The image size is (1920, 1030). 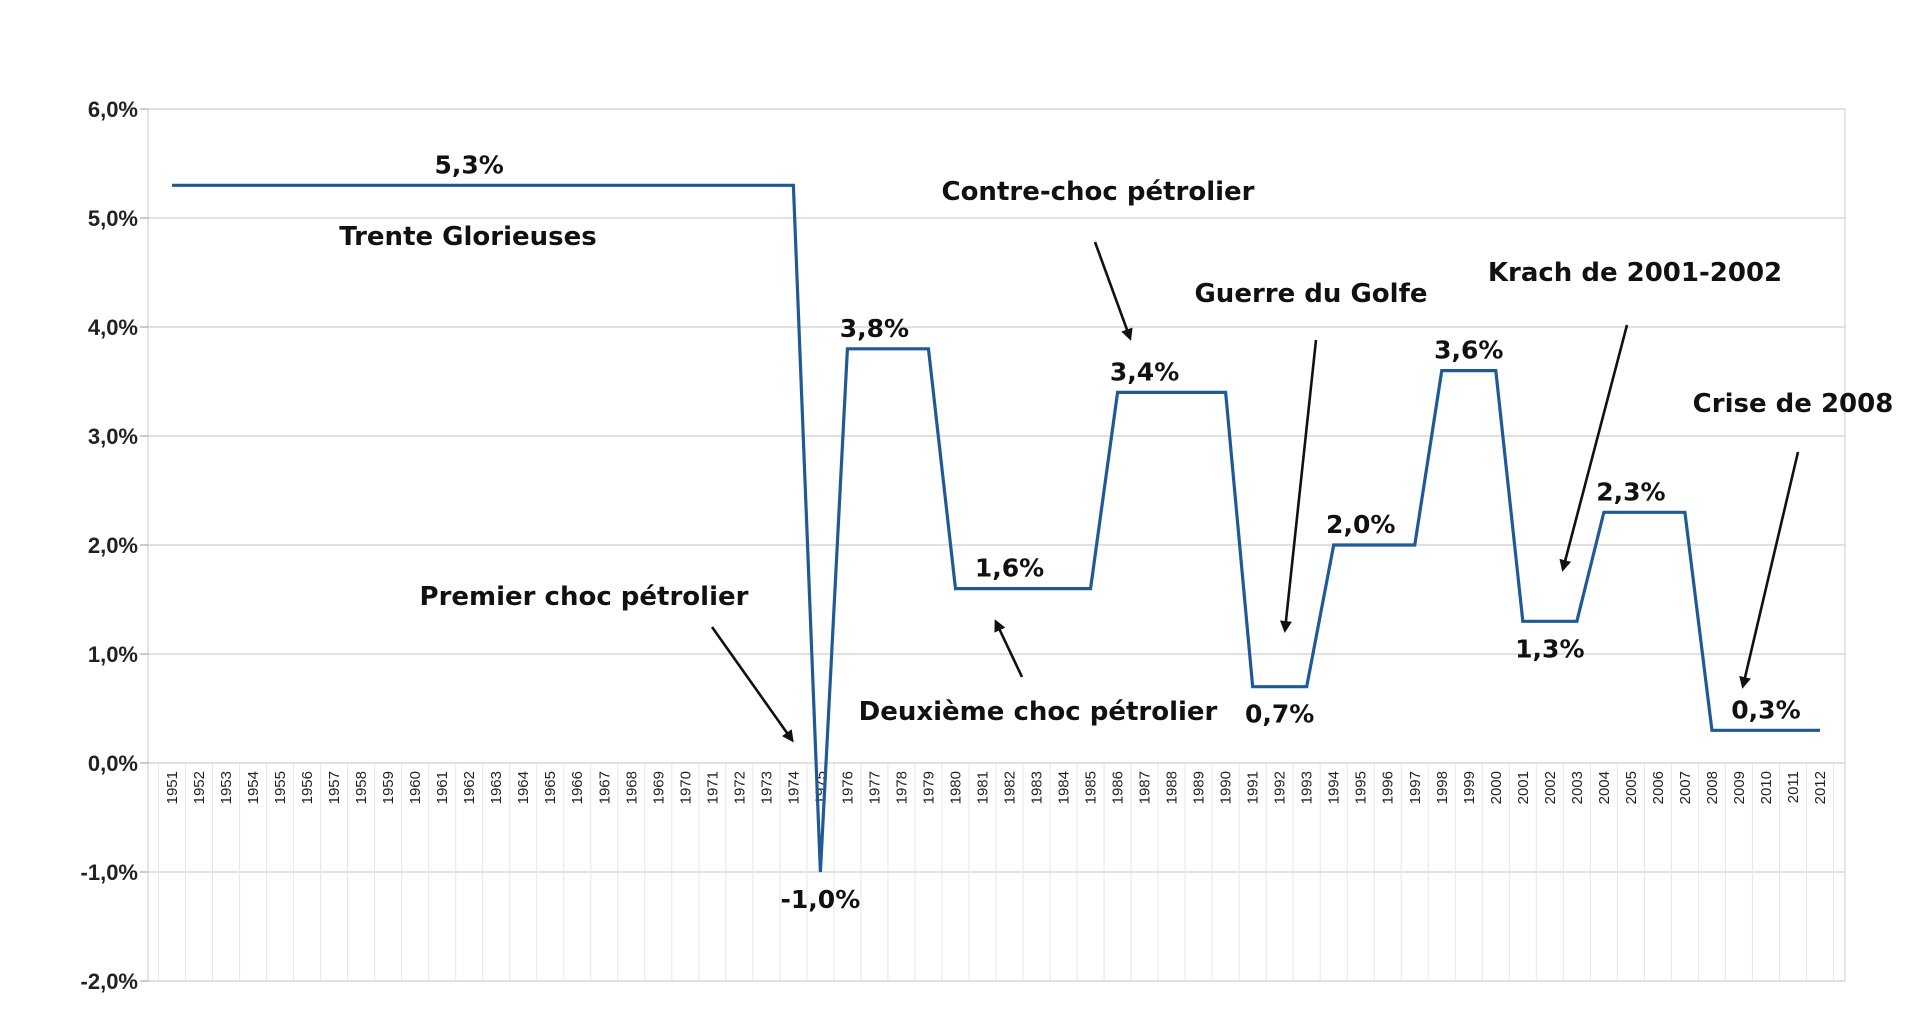 What do you see at coordinates (874, 787) in the screenshot?
I see `x-tick-label: 1977` at bounding box center [874, 787].